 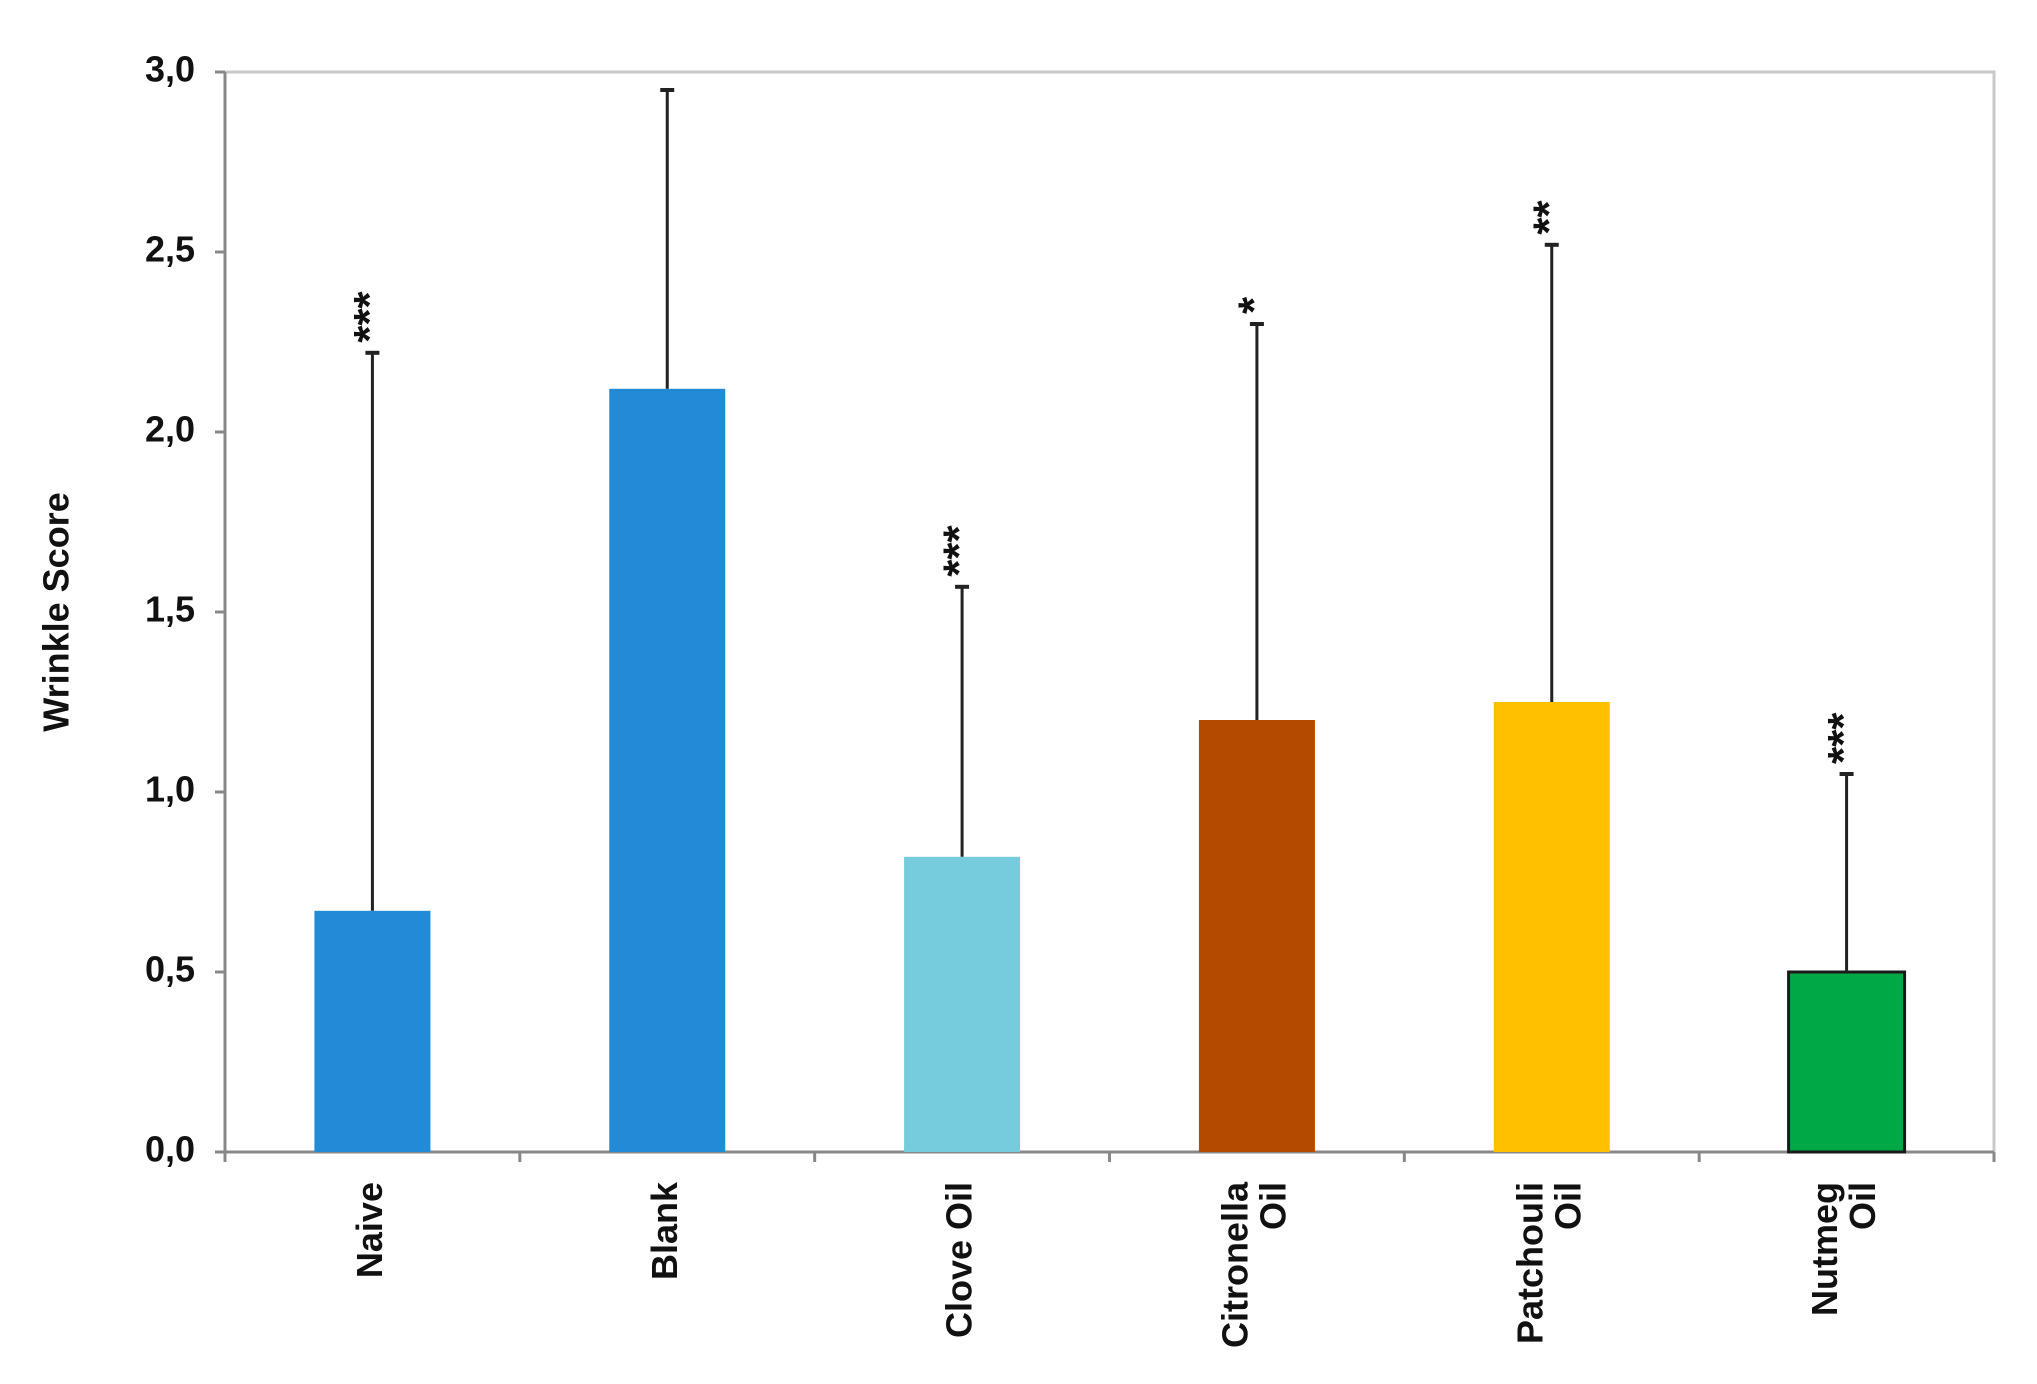 What do you see at coordinates (170, 429) in the screenshot?
I see `y-tick-label: 2,0` at bounding box center [170, 429].